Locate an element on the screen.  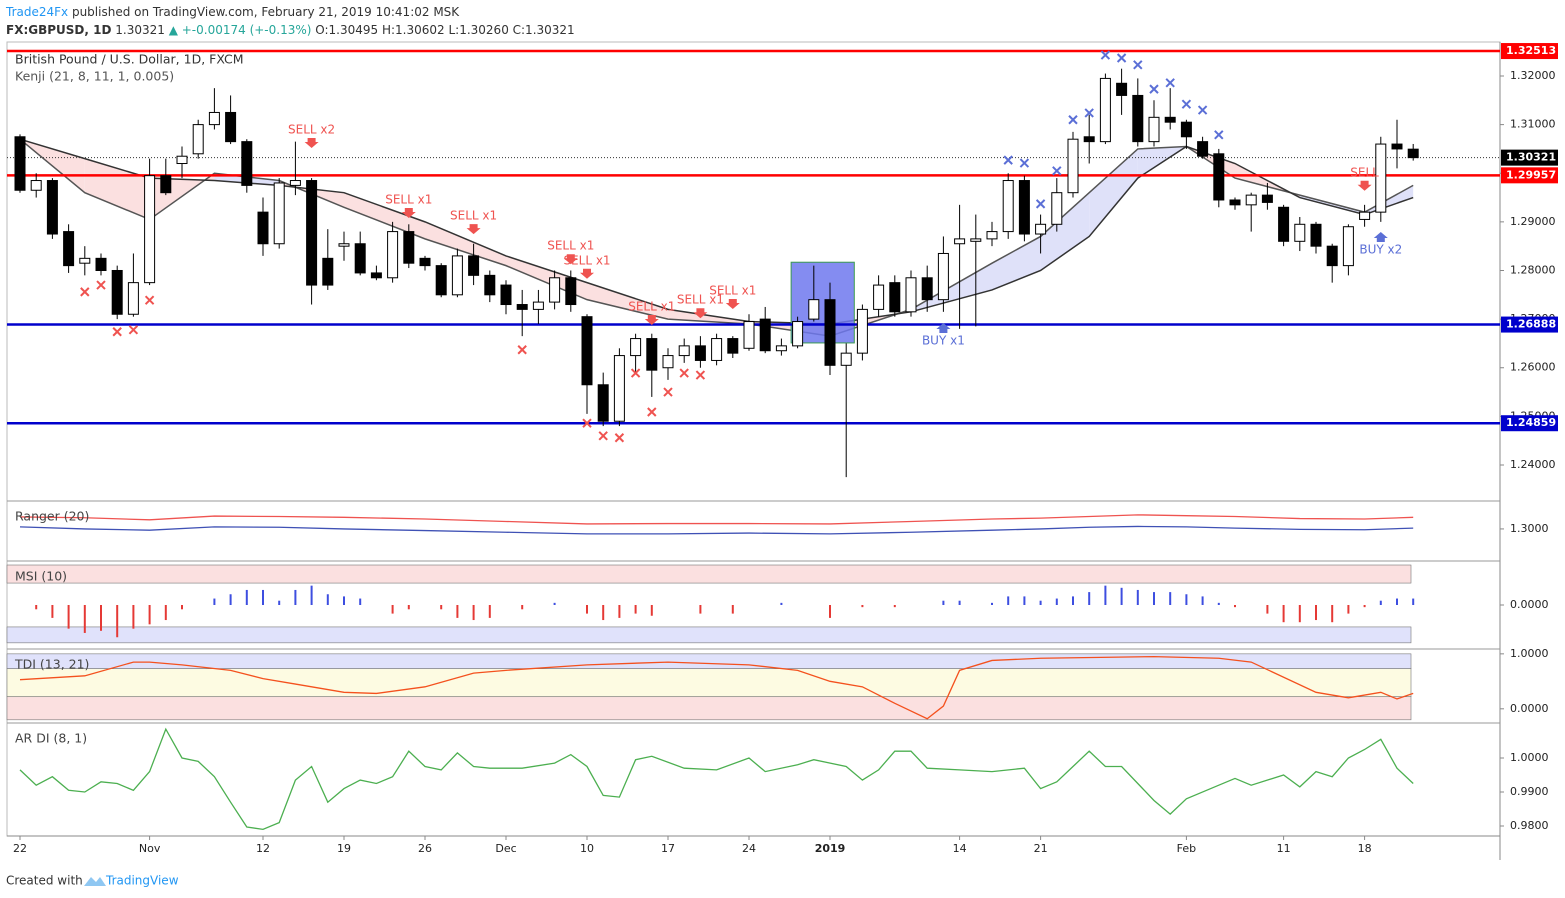
y-tick-label: 0.9900 is located at coordinates (1529, 791).